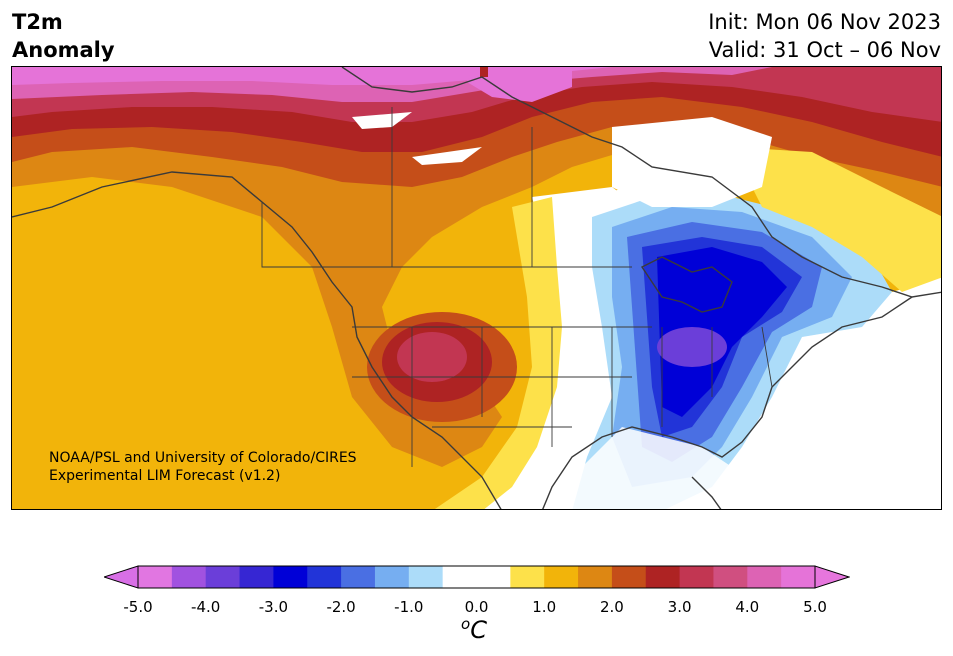 Image resolution: width=953 pixels, height=656 pixels. Describe the element at coordinates (466, 624) in the screenshot. I see `unit-degree: o` at that location.